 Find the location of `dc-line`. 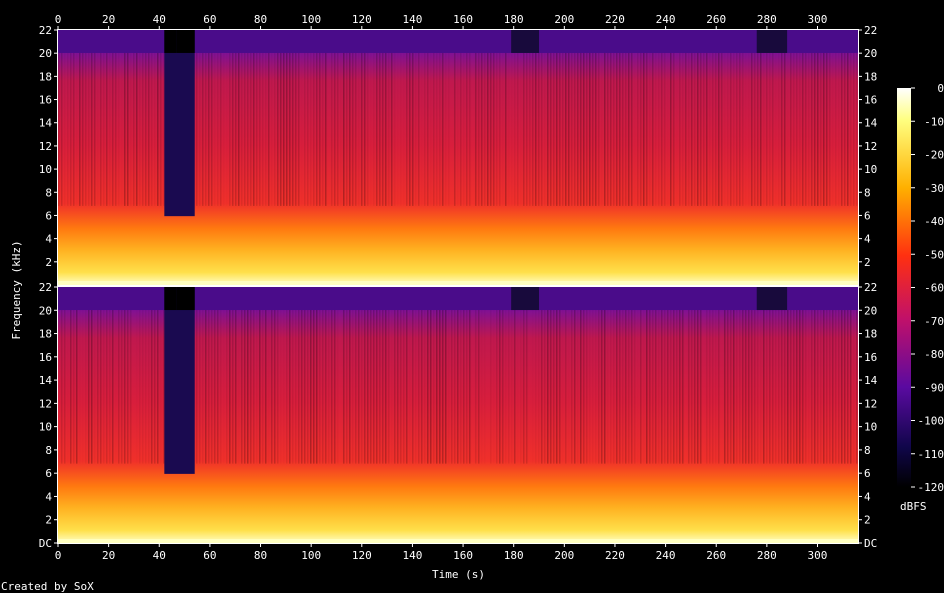

dc-line is located at coordinates (458, 283).